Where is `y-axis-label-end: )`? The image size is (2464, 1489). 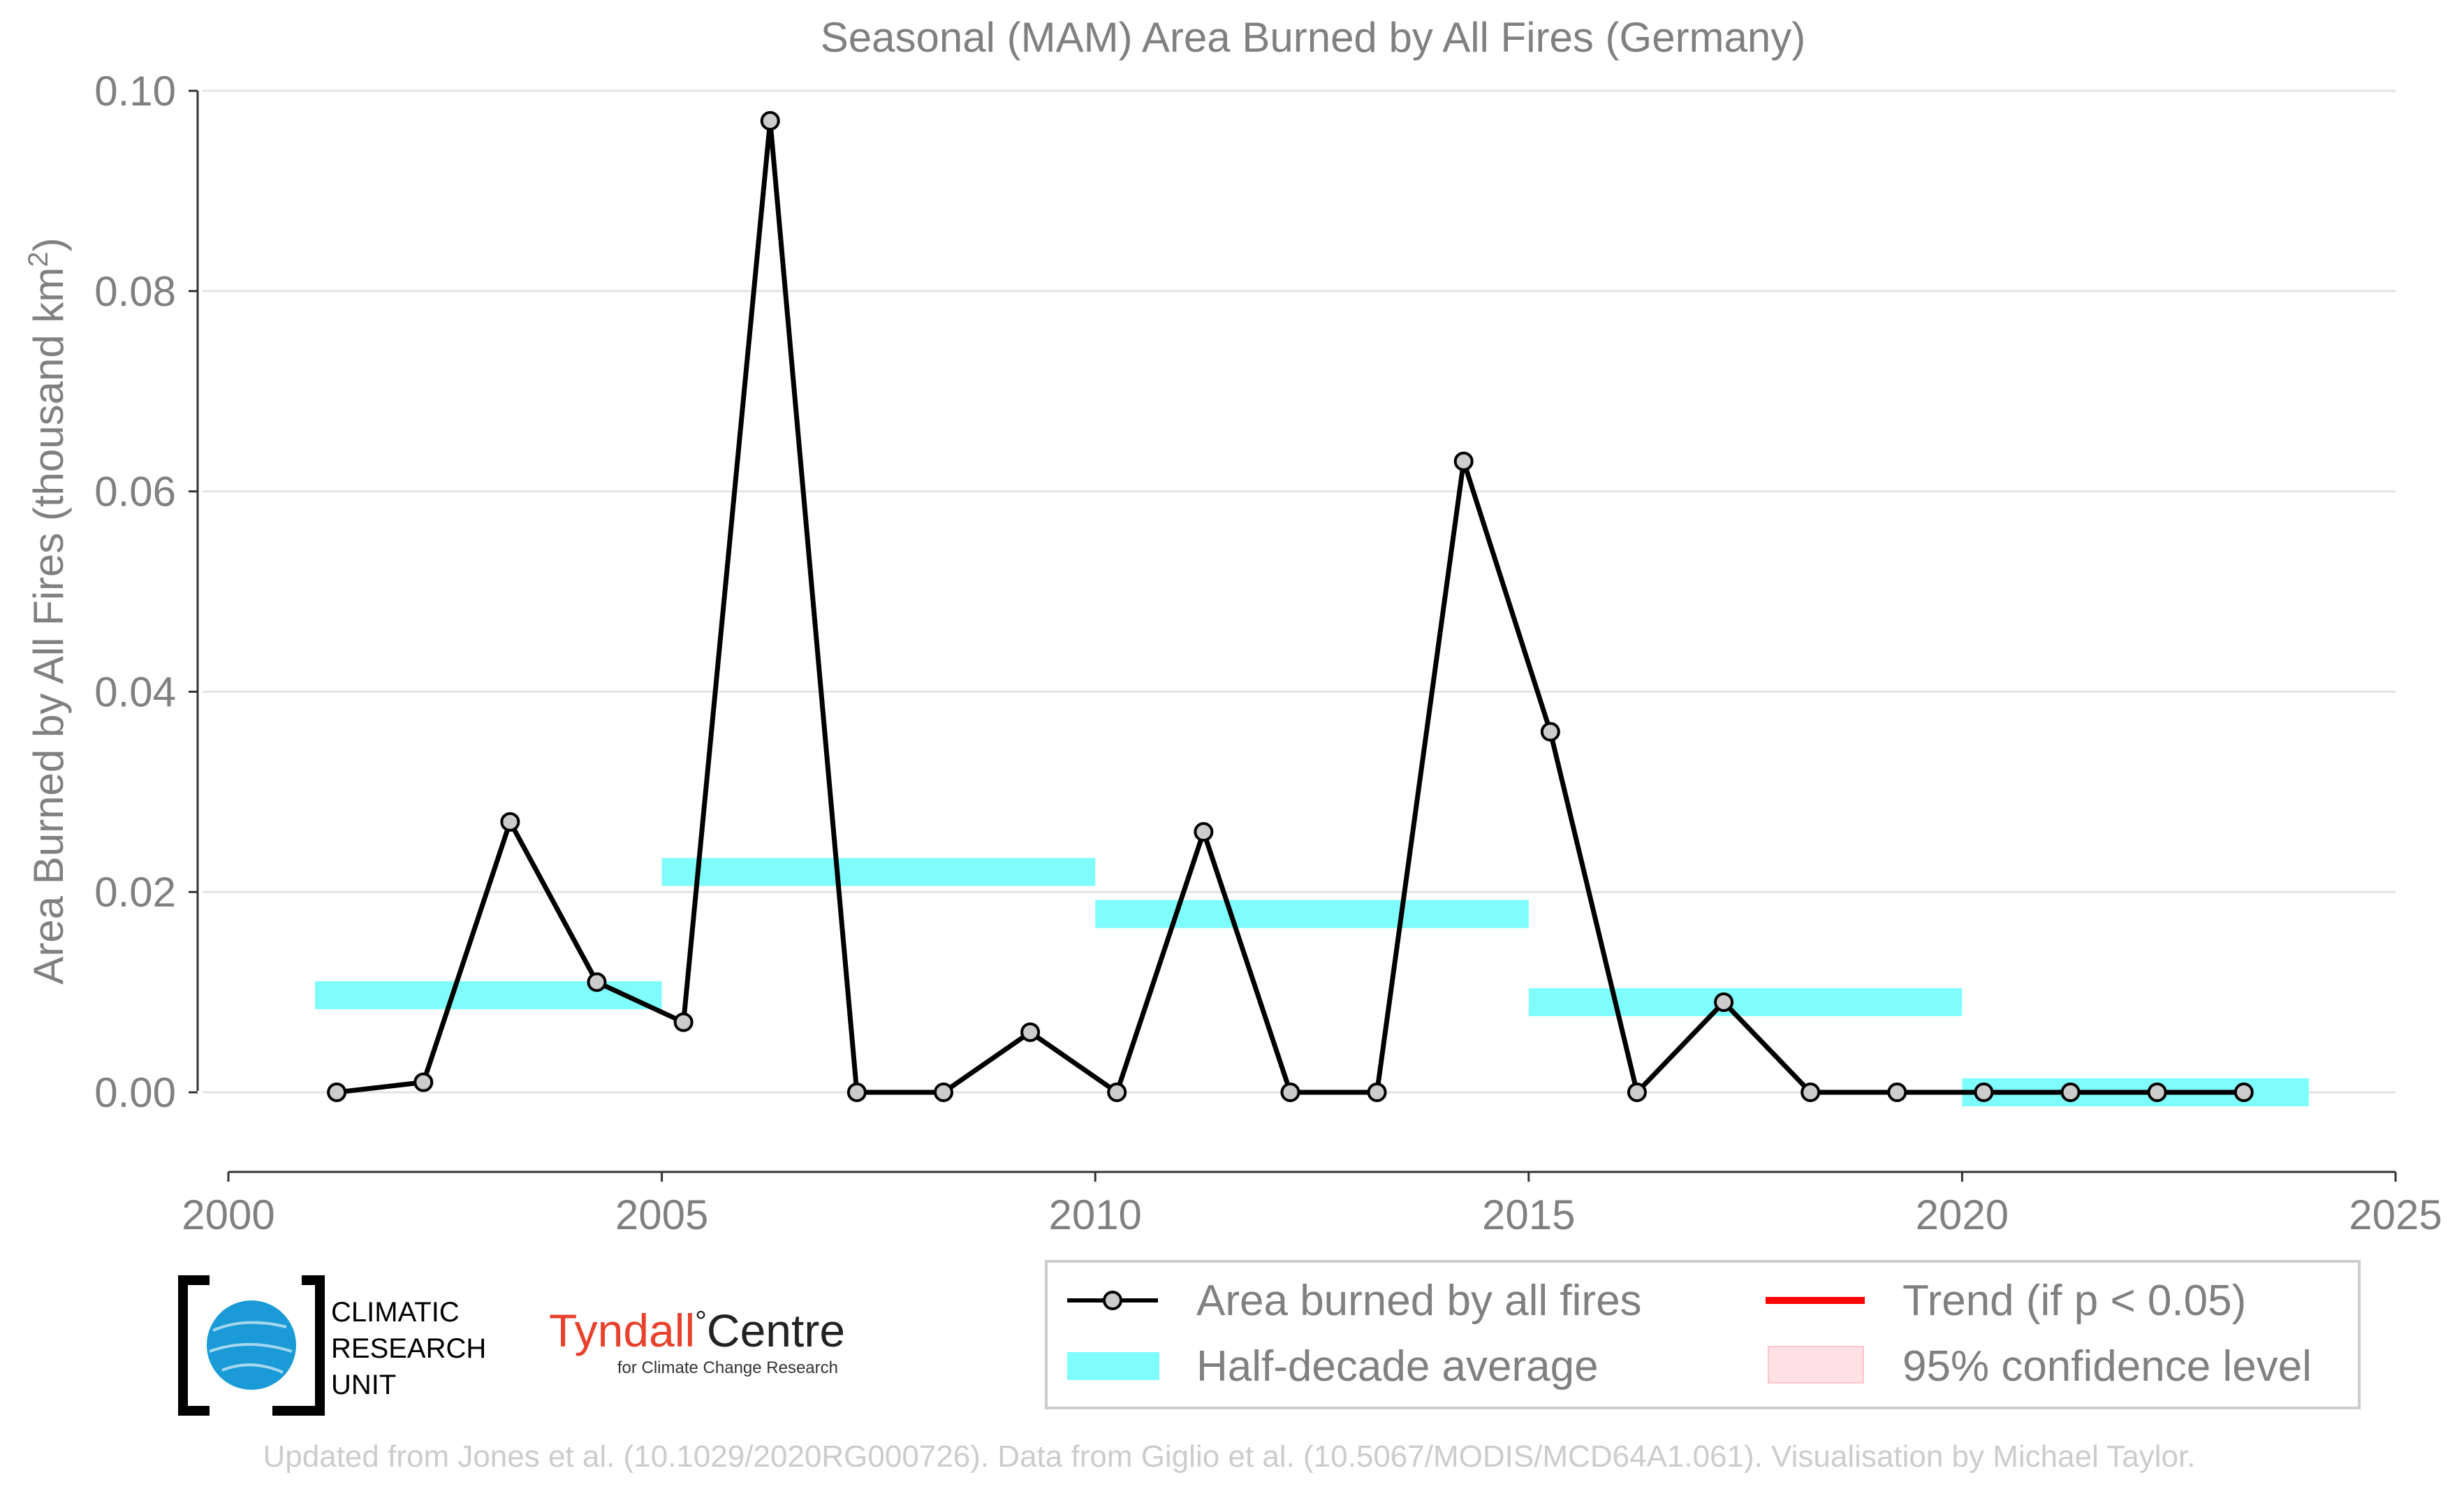
y-axis-label-end: ) is located at coordinates (49, 244).